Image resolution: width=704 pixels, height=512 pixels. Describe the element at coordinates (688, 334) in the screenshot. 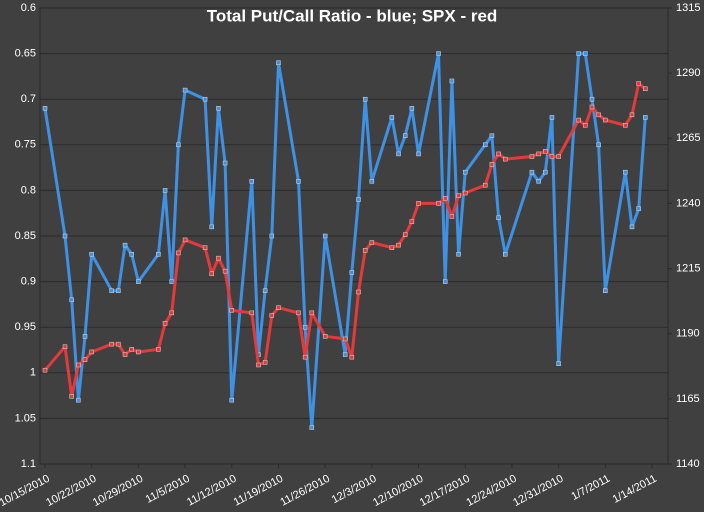

I see `y2-tick-label: 1190` at that location.